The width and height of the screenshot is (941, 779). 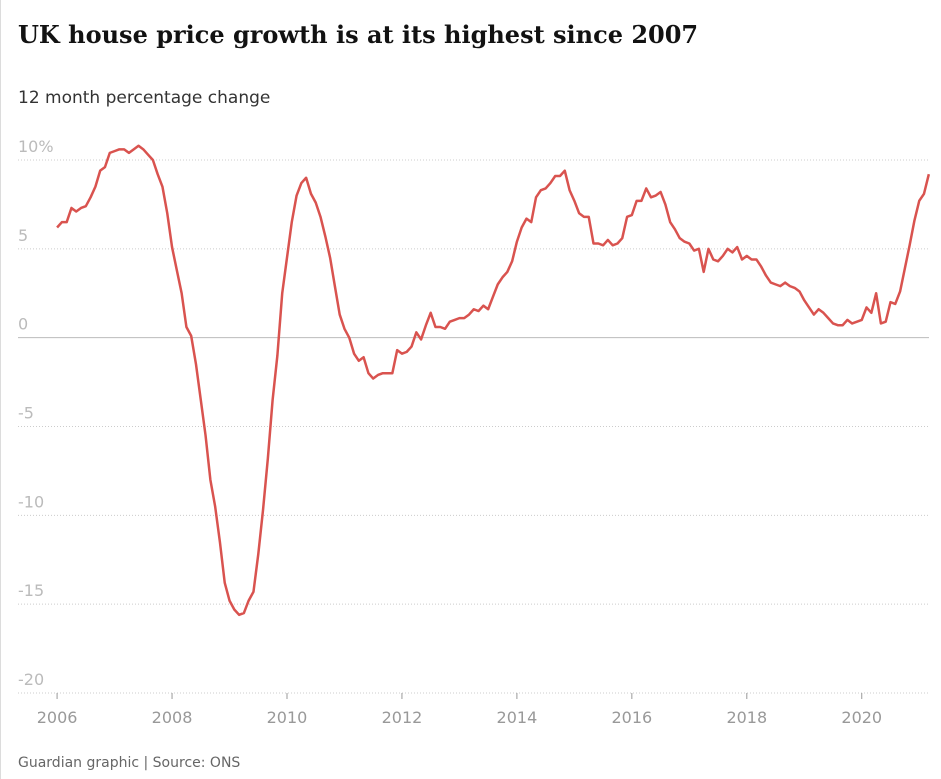 What do you see at coordinates (31, 590) in the screenshot?
I see `y-tick-label: -15` at bounding box center [31, 590].